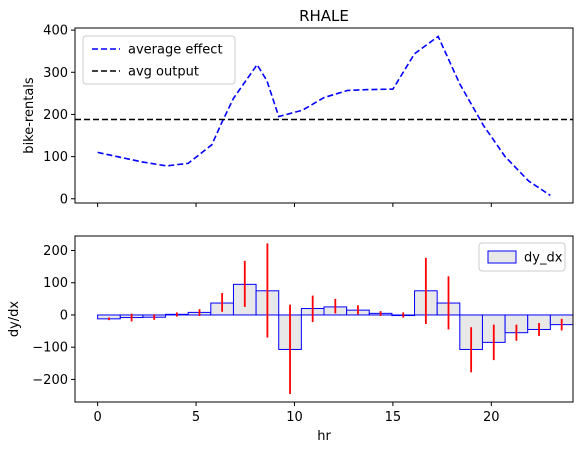 Image resolution: width=583 pixels, height=455 pixels. Describe the element at coordinates (175, 50) in the screenshot. I see `legend-label-average-effect: average effect` at that location.